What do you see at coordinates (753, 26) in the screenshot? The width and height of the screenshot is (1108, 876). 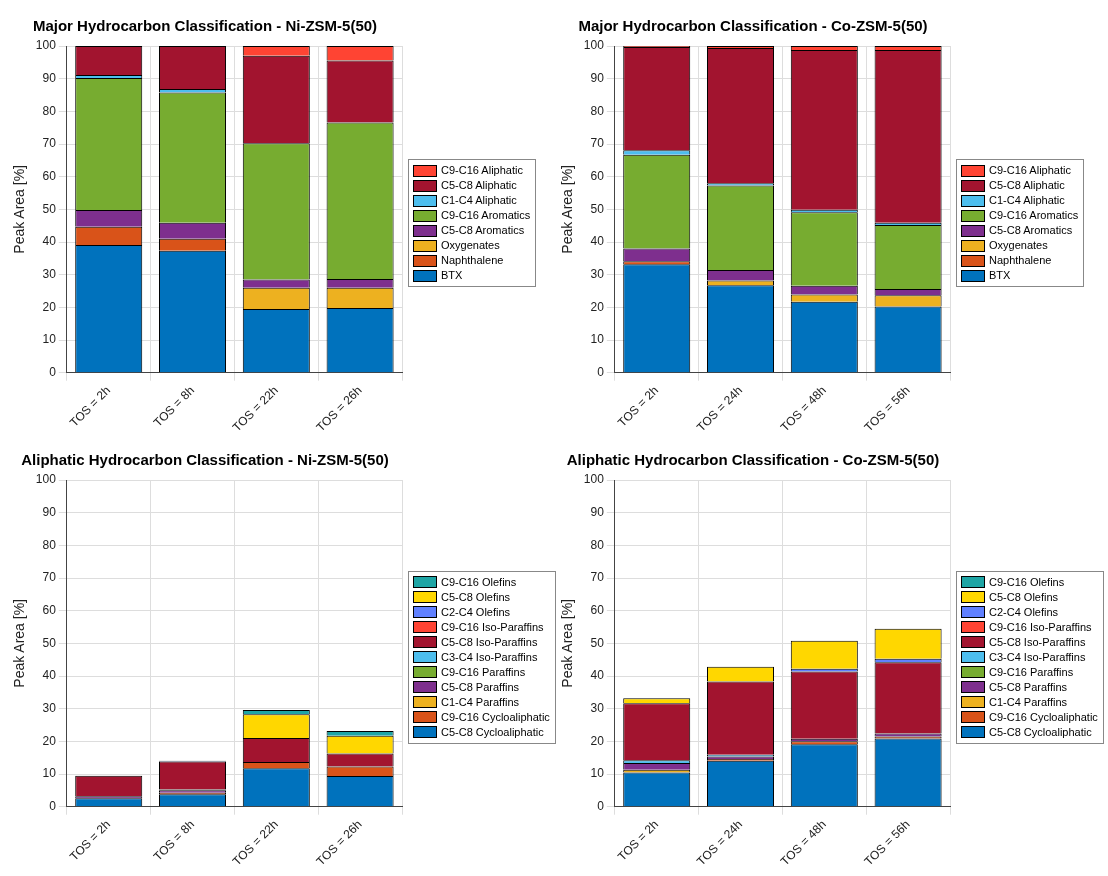 I see `chart-title: Major Hydrocarbon Classification - Co-ZSM-5(50)` at bounding box center [753, 26].